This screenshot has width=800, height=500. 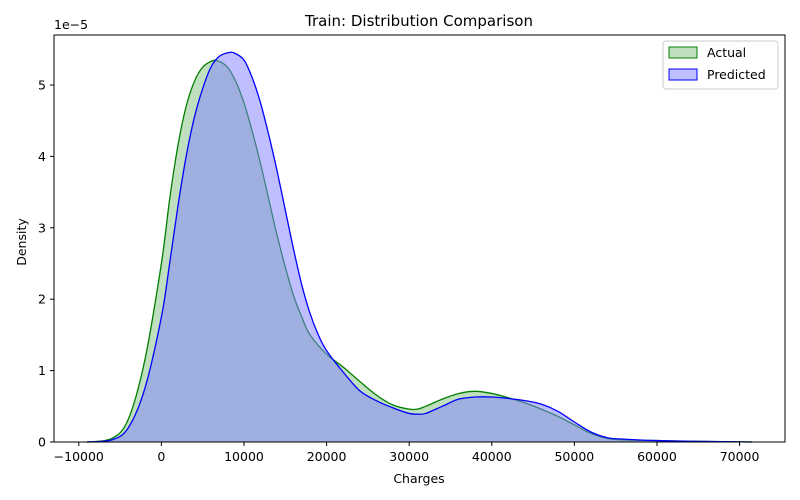 What do you see at coordinates (740, 456) in the screenshot?
I see `x-tick-label: 70000` at bounding box center [740, 456].